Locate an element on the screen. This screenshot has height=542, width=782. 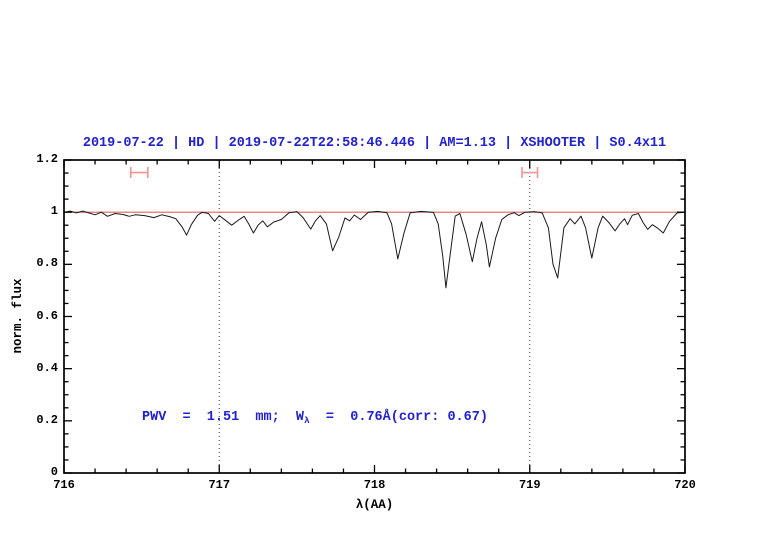
y-tick-label: 0 is located at coordinates (54, 472).